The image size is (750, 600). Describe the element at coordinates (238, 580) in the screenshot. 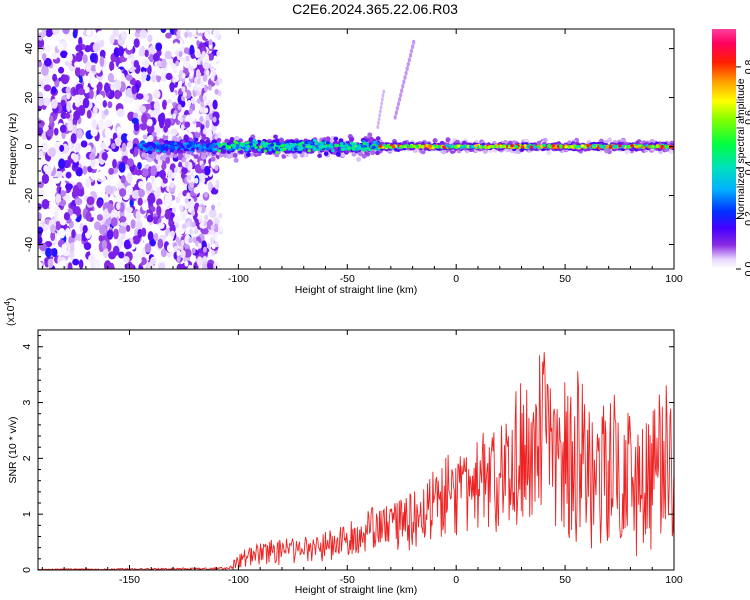

I see `snr-xtick-label: -100` at that location.